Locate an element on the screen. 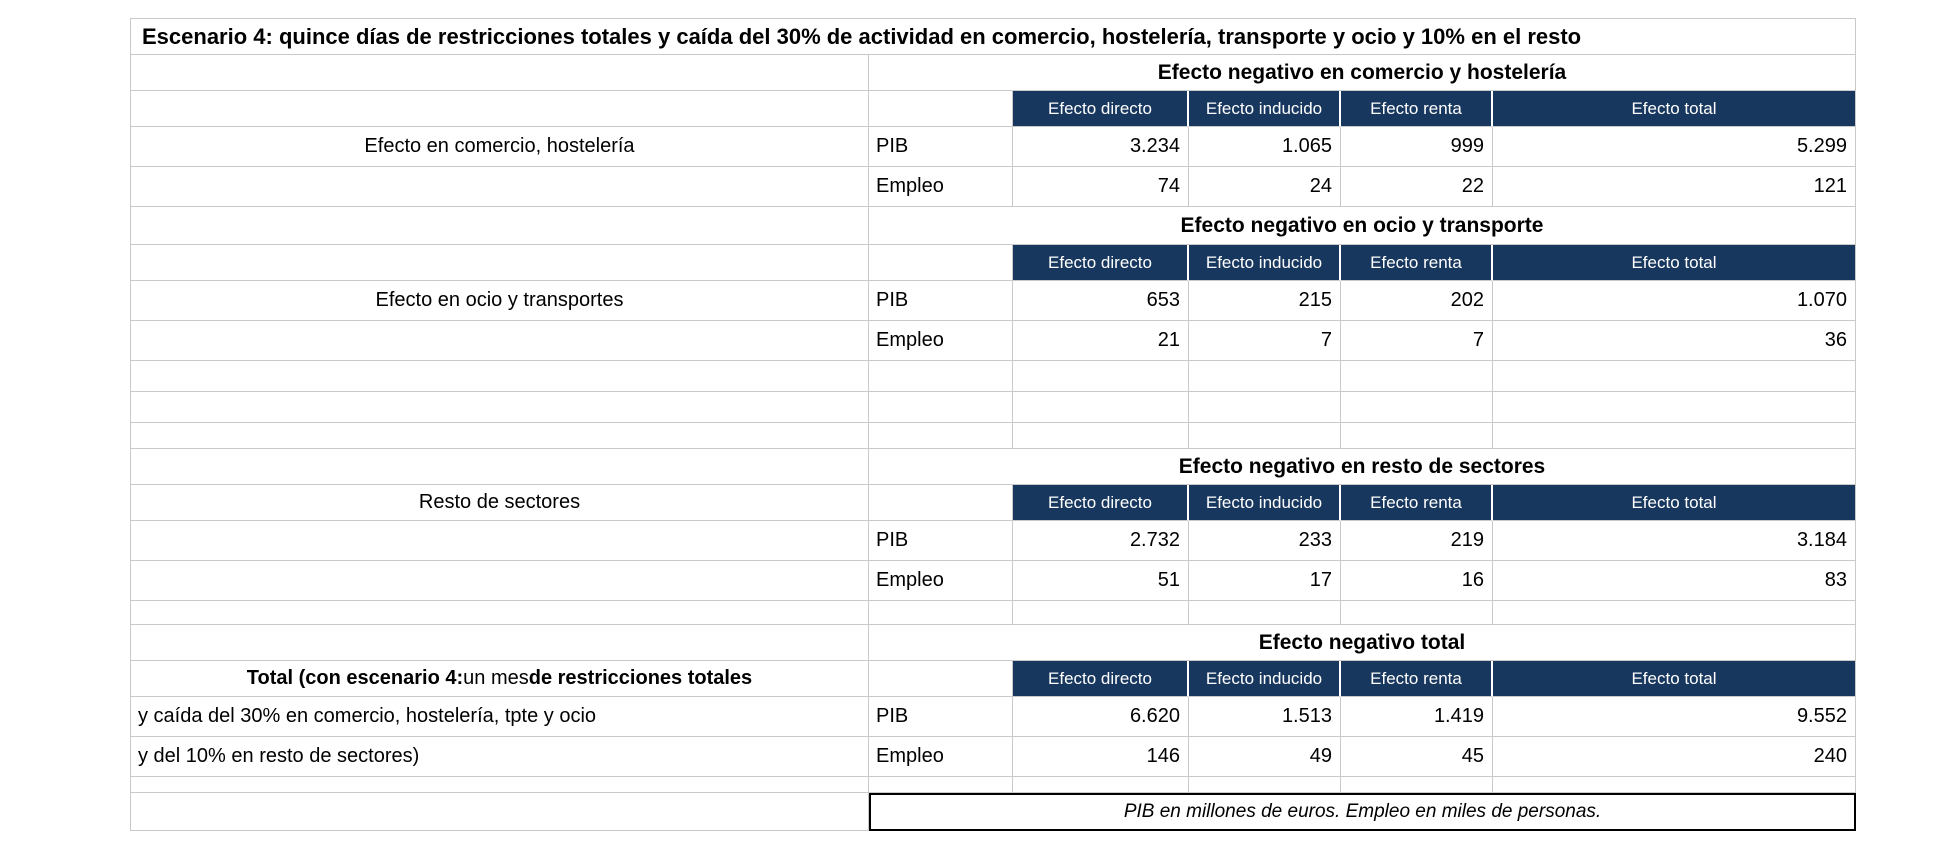  section-1-label: Efecto en comercio, hostelería is located at coordinates (500, 147).